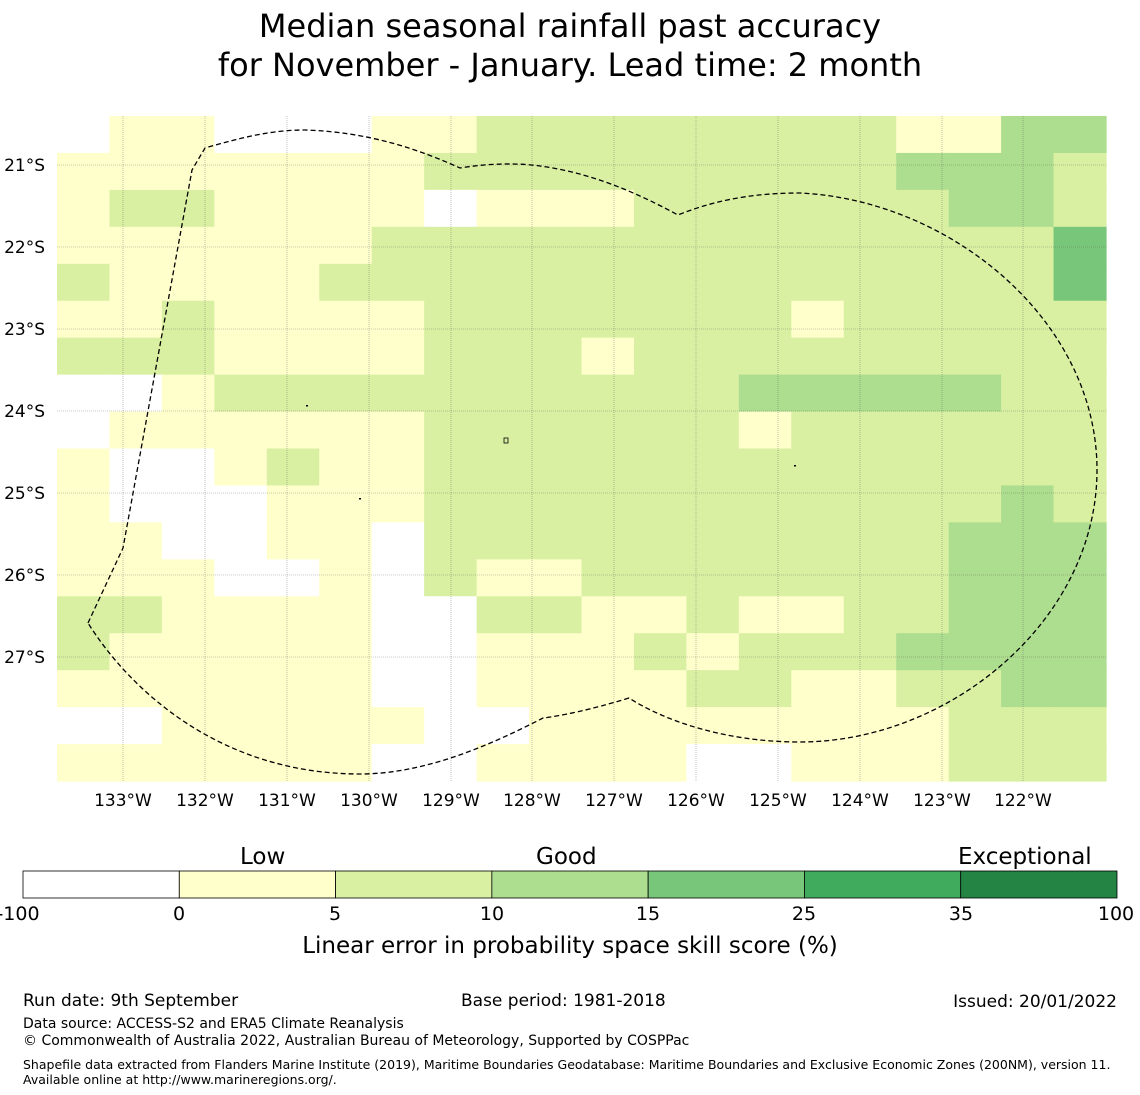 The height and width of the screenshot is (1095, 1140). What do you see at coordinates (205, 801) in the screenshot?
I see `longitude-label: 132°W` at bounding box center [205, 801].